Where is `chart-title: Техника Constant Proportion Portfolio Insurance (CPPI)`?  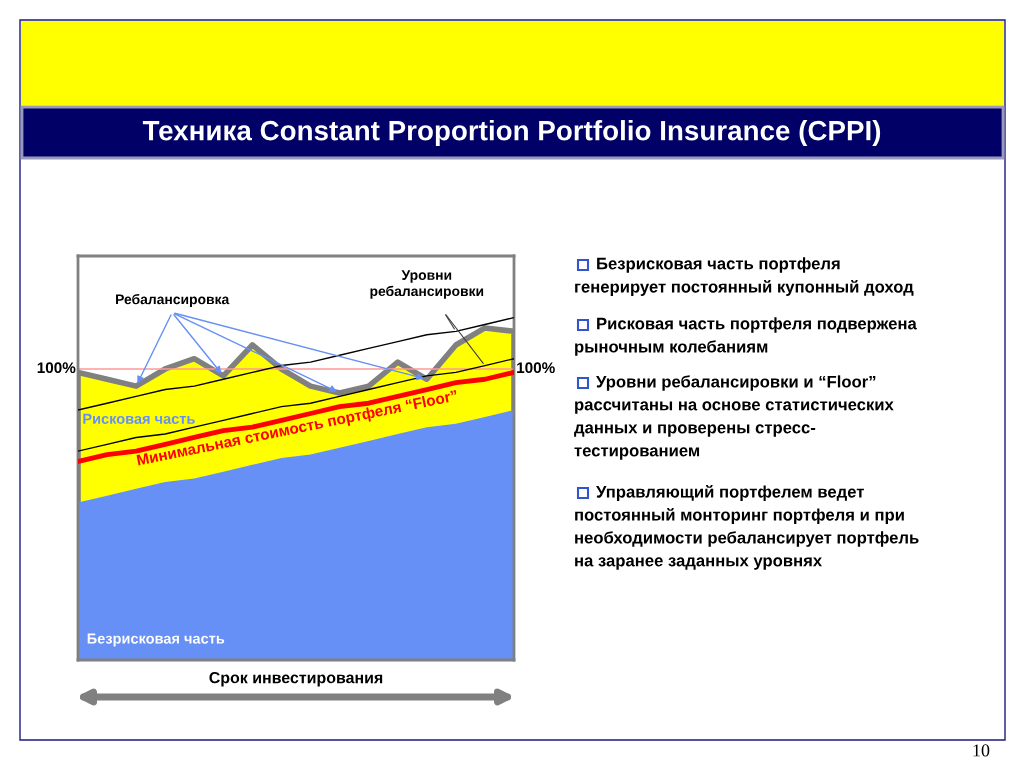
chart-title: Техника Constant Proportion Portfolio Insurance (CPPI) is located at coordinates (511, 133).